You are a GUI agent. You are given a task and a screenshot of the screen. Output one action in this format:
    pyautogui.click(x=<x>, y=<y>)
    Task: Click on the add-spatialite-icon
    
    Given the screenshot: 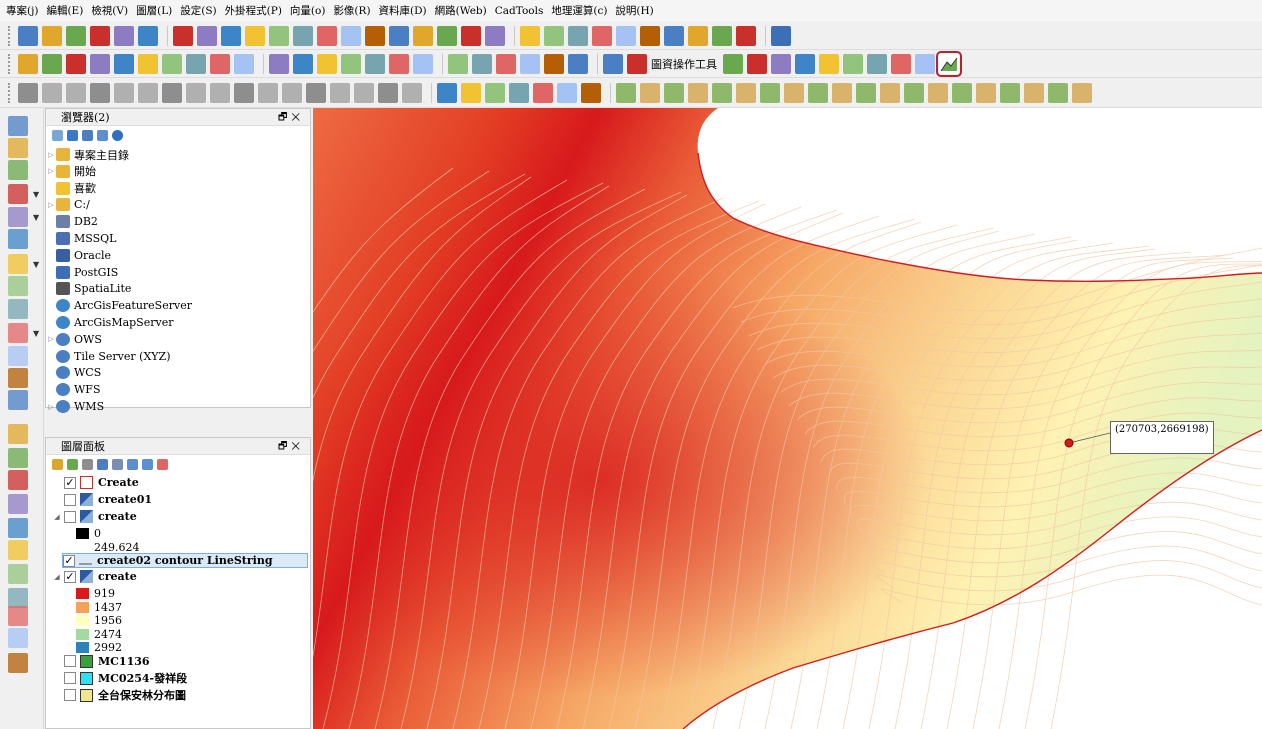 What is the action you would take?
    pyautogui.click(x=554, y=63)
    